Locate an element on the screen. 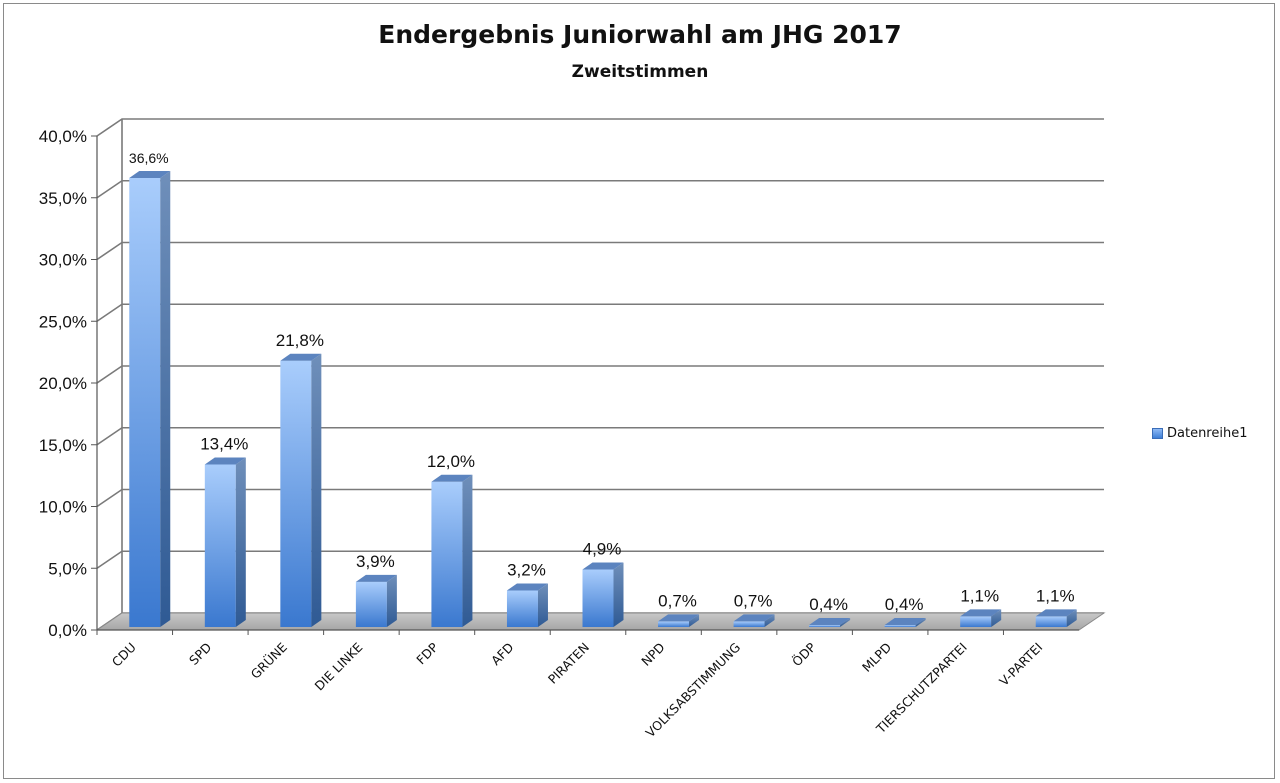 The image size is (1280, 783). x-tick-label: SPD is located at coordinates (200, 654).